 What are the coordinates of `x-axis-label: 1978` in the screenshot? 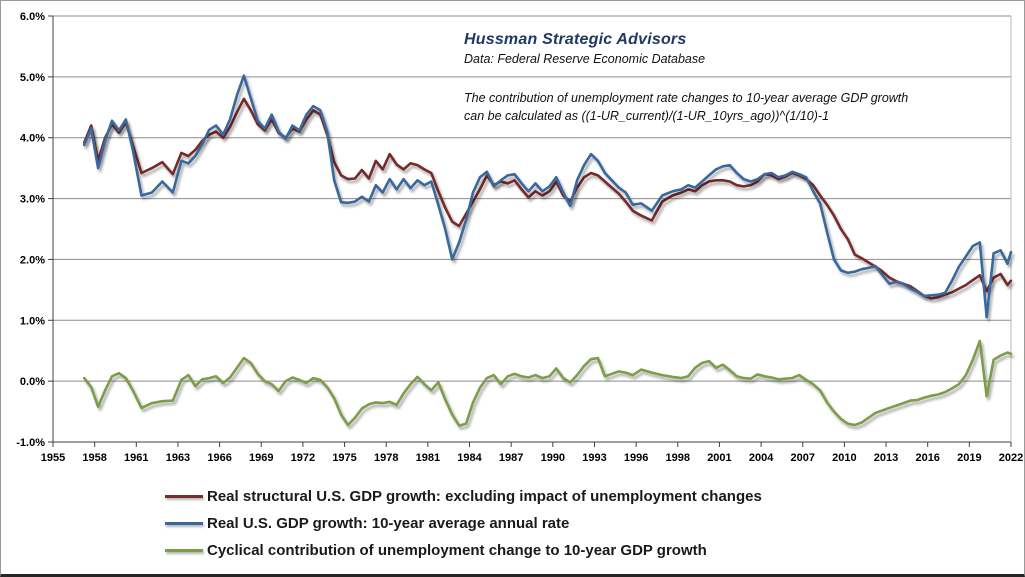 It's located at (386, 458).